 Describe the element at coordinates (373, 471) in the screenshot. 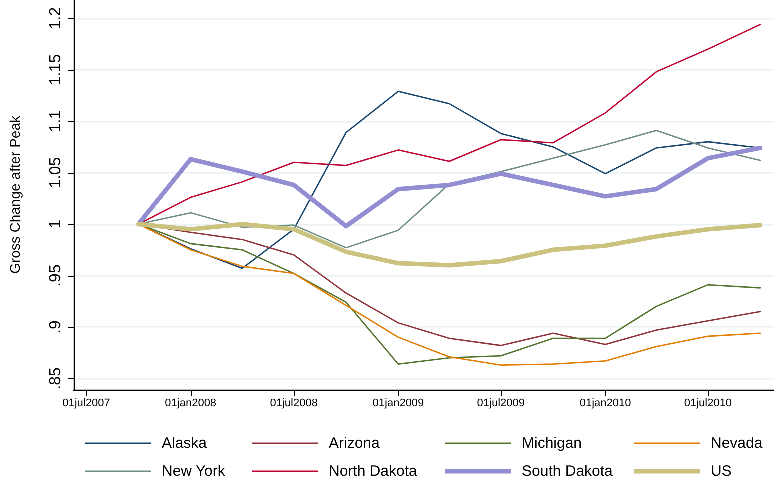

I see `legend-label: North Dakota` at that location.